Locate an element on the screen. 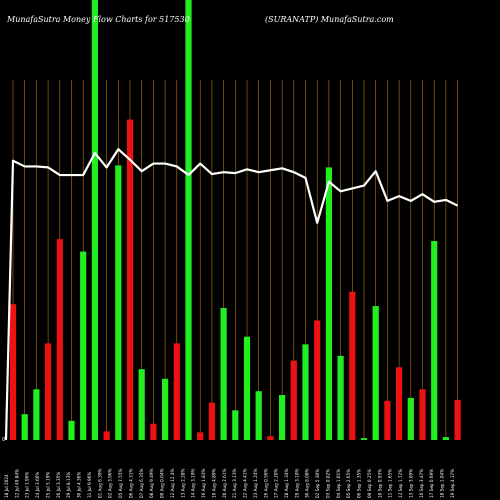 The height and width of the screenshot is (500, 500). x-tick-label: 07 Aug 6.35% is located at coordinates (141, 483).